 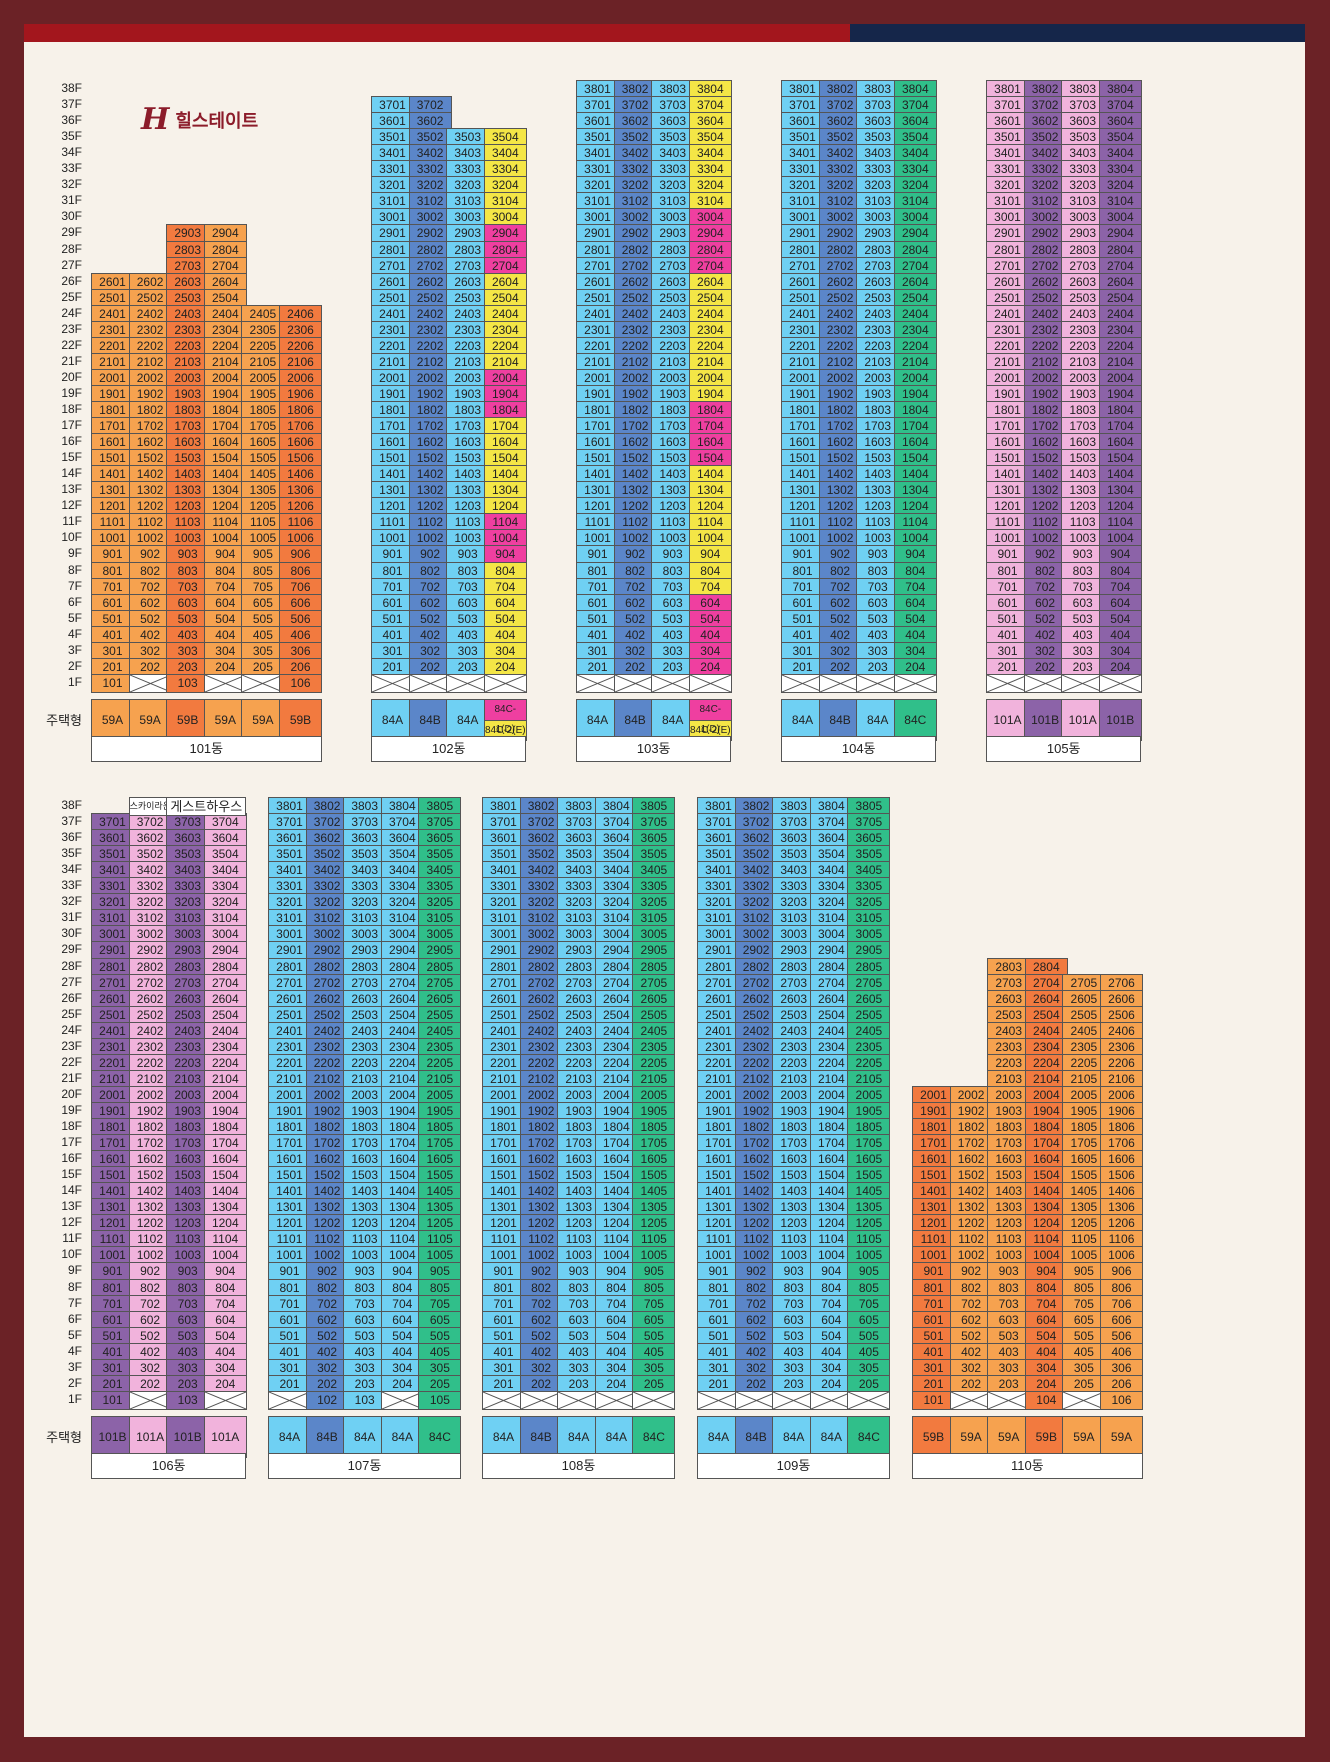 I want to click on type-84c-1-label: 84C-1(D), so click(x=505, y=717).